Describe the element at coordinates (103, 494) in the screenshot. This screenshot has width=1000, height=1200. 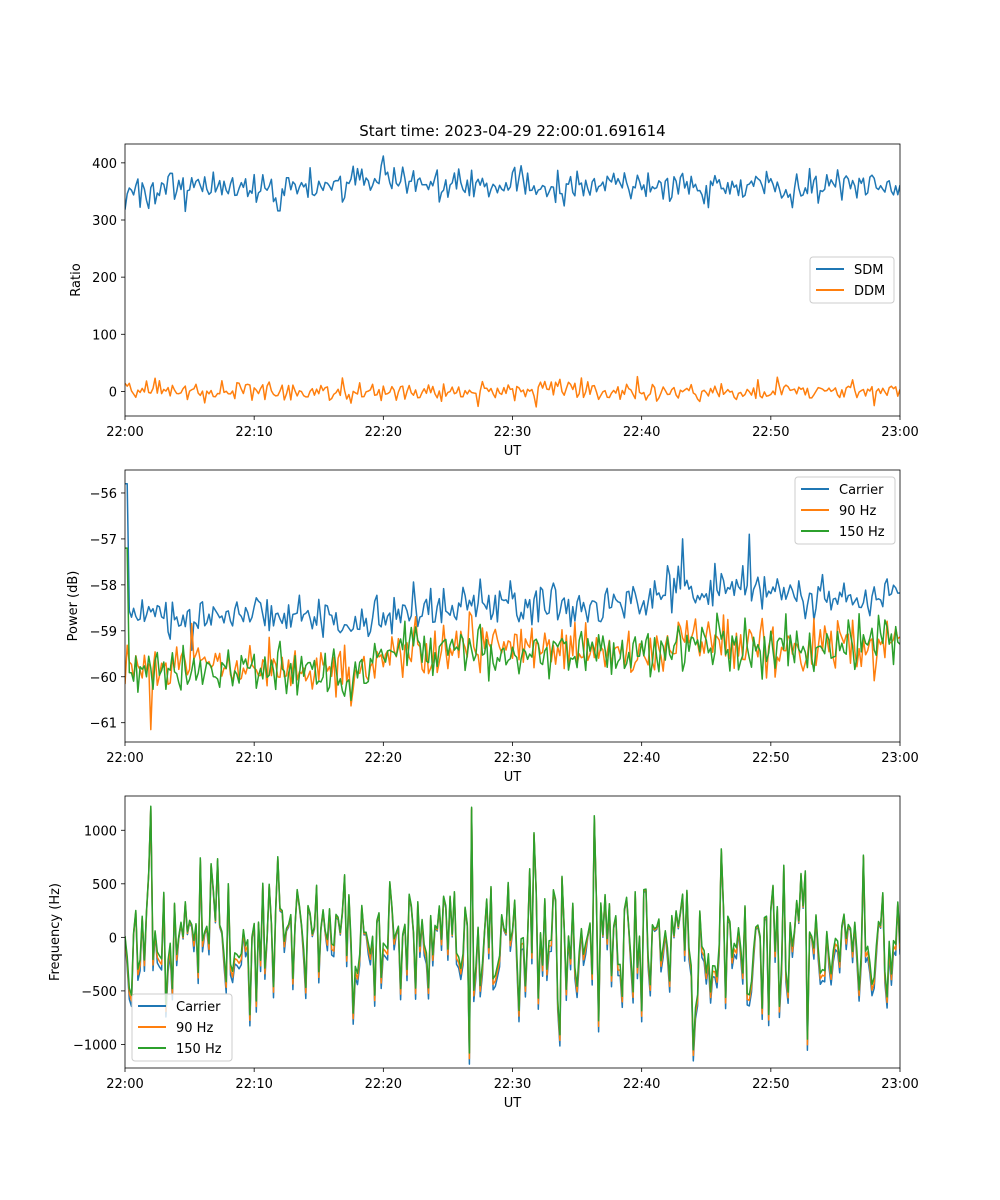
I see `y-tick-label: −56` at that location.